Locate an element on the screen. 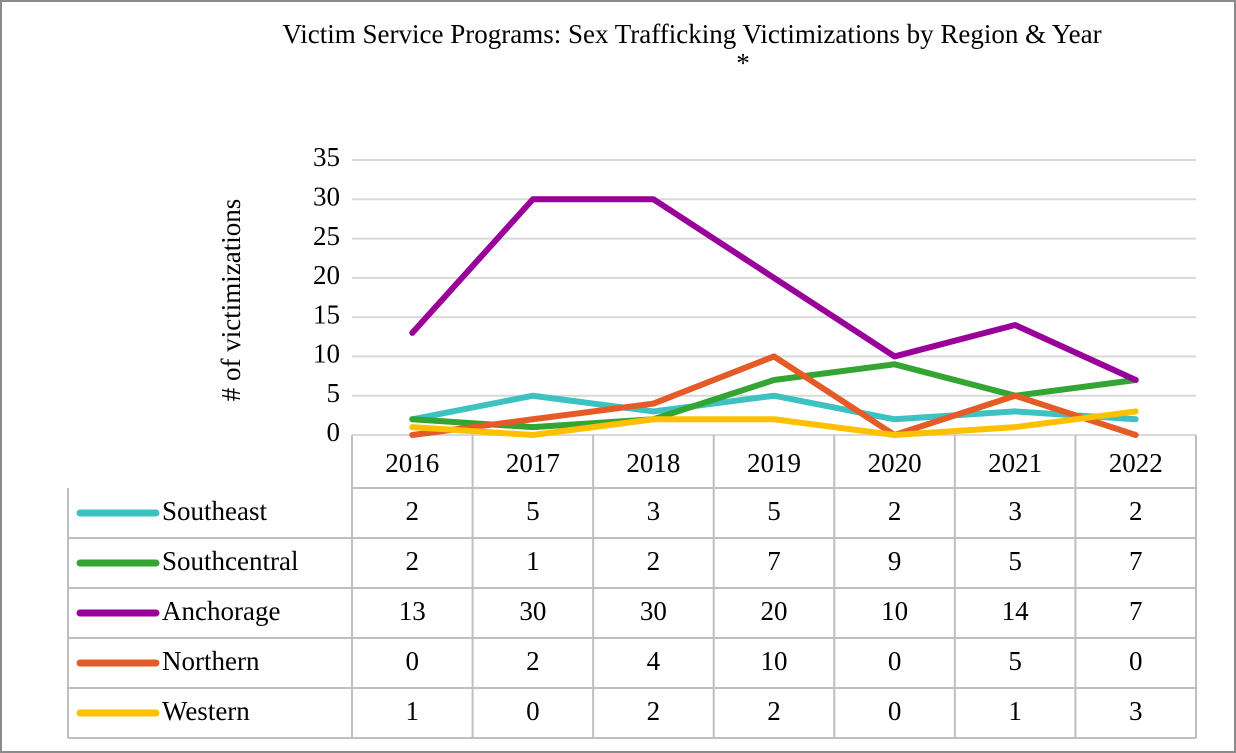 The width and height of the screenshot is (1236, 753). legend-label: Northern is located at coordinates (211, 661).